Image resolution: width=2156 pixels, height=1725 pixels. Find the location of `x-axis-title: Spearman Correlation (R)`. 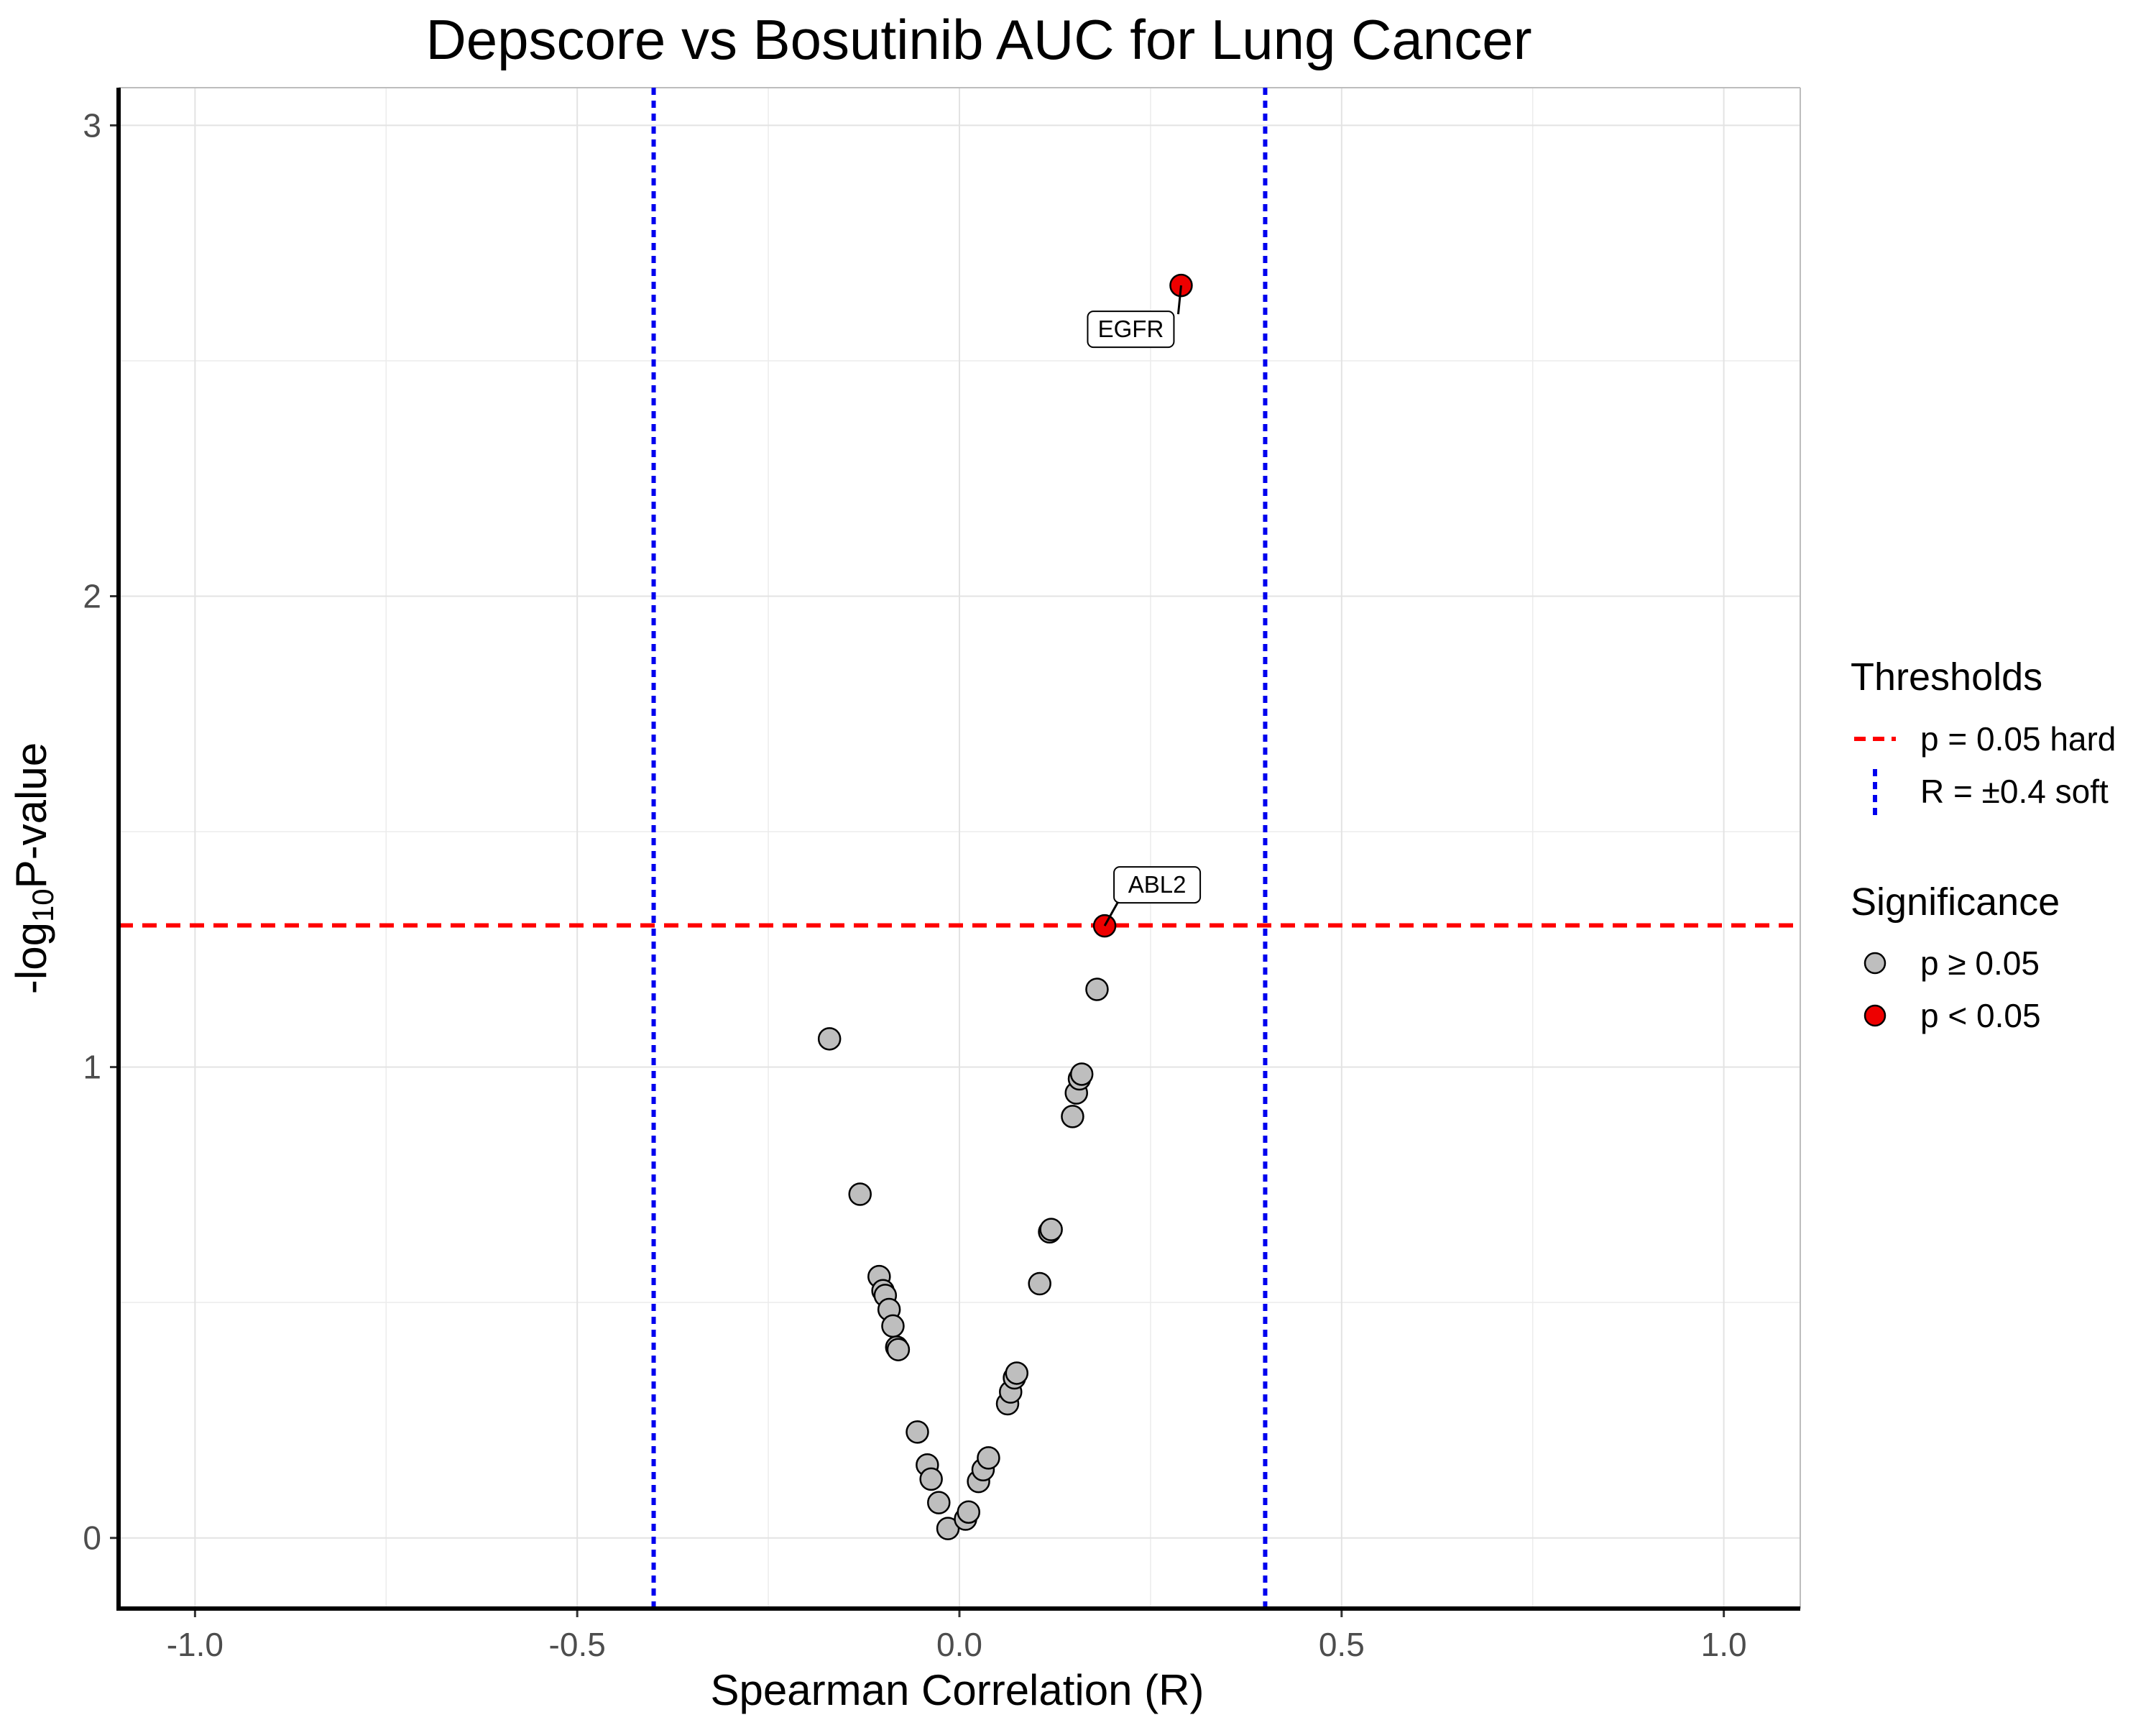

x-axis-title: Spearman Correlation (R) is located at coordinates (957, 1690).